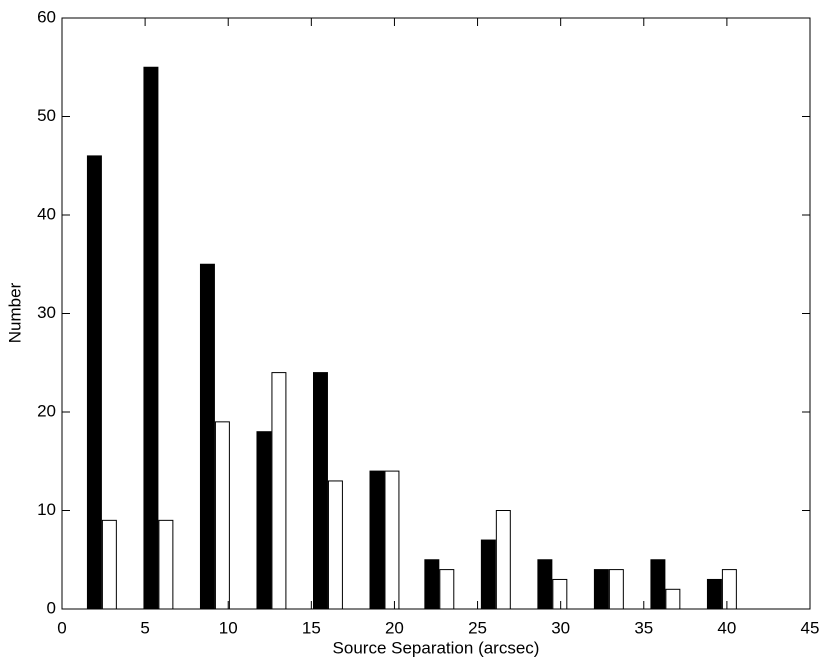 The height and width of the screenshot is (664, 830). I want to click on x-tick-label: 15, so click(311, 627).